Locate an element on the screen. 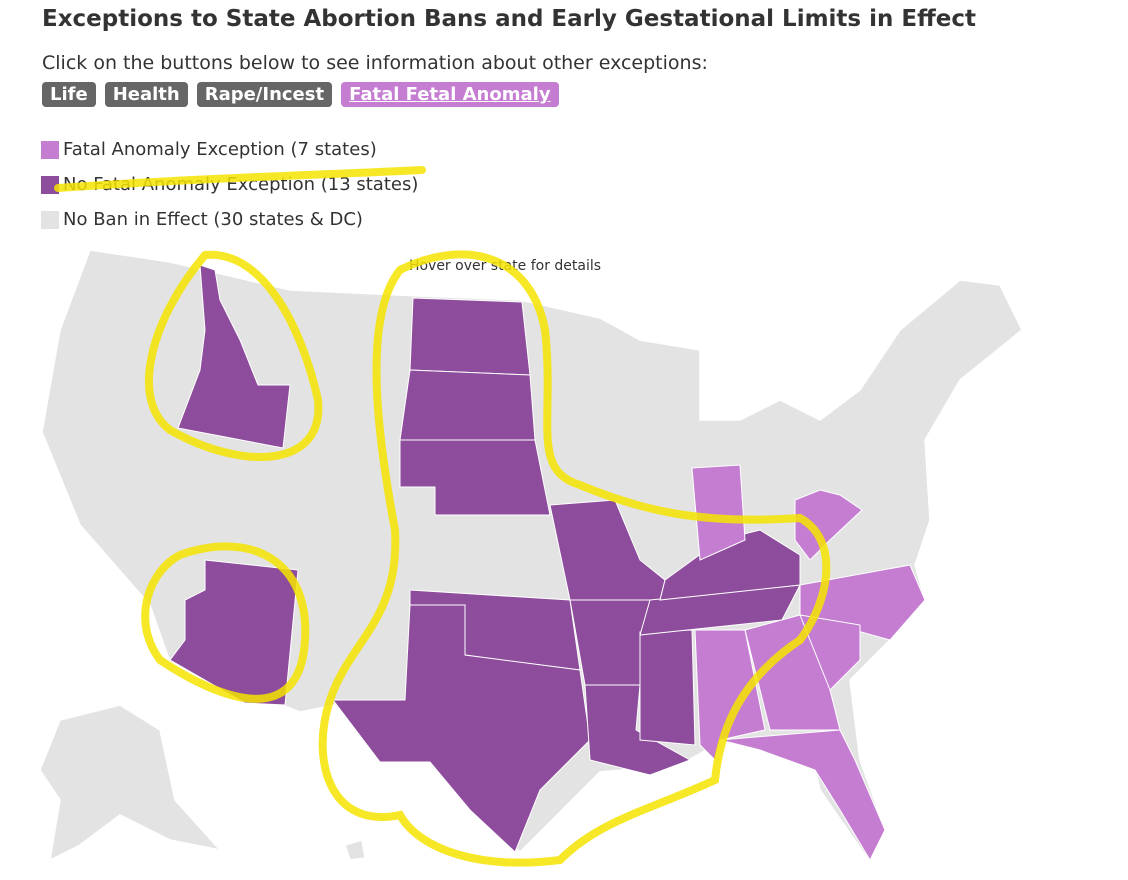 The image size is (1128, 880). legend-label: No Ban in Effect (30 states & DC) is located at coordinates (213, 219).